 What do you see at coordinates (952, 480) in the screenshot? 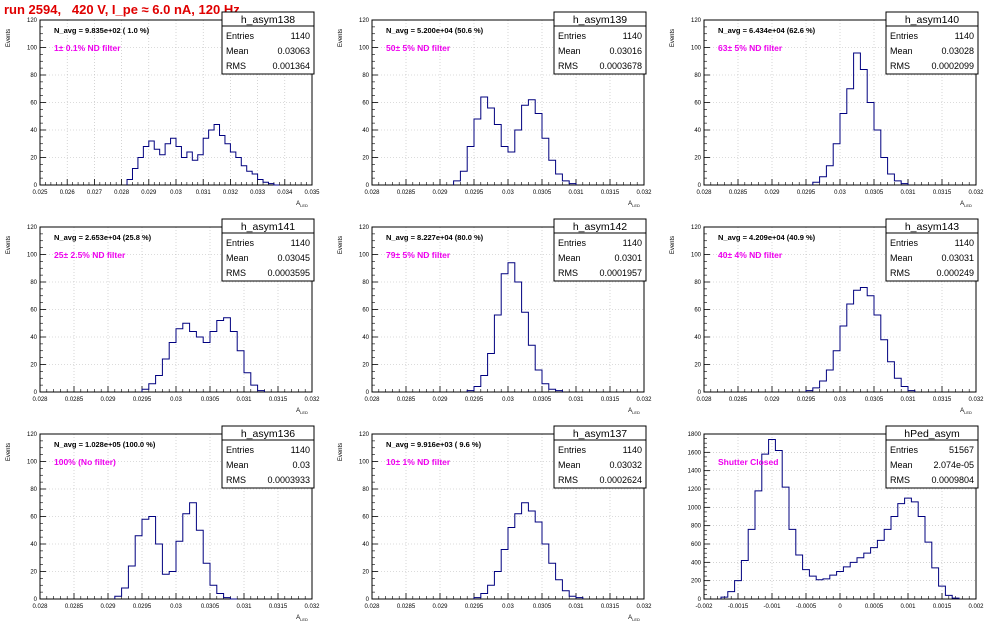
I see `rms-value: 0.0009804` at bounding box center [952, 480].